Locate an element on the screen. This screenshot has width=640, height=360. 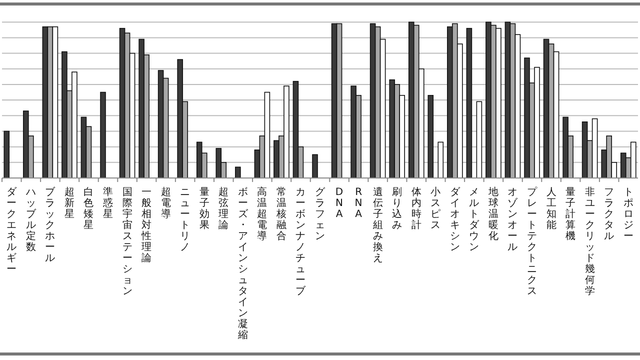
x-tick-label: ダイオキシン is located at coordinates (455, 219).